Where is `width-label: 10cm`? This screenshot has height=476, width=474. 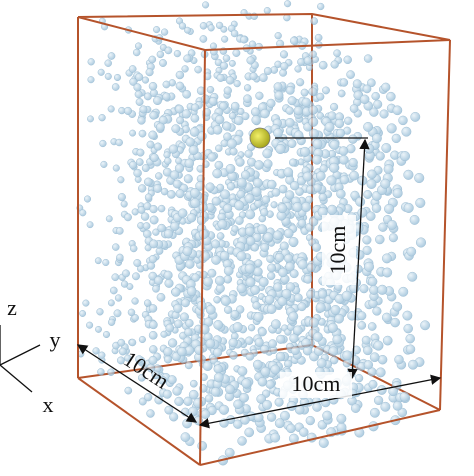
width-label: 10cm is located at coordinates (316, 383).